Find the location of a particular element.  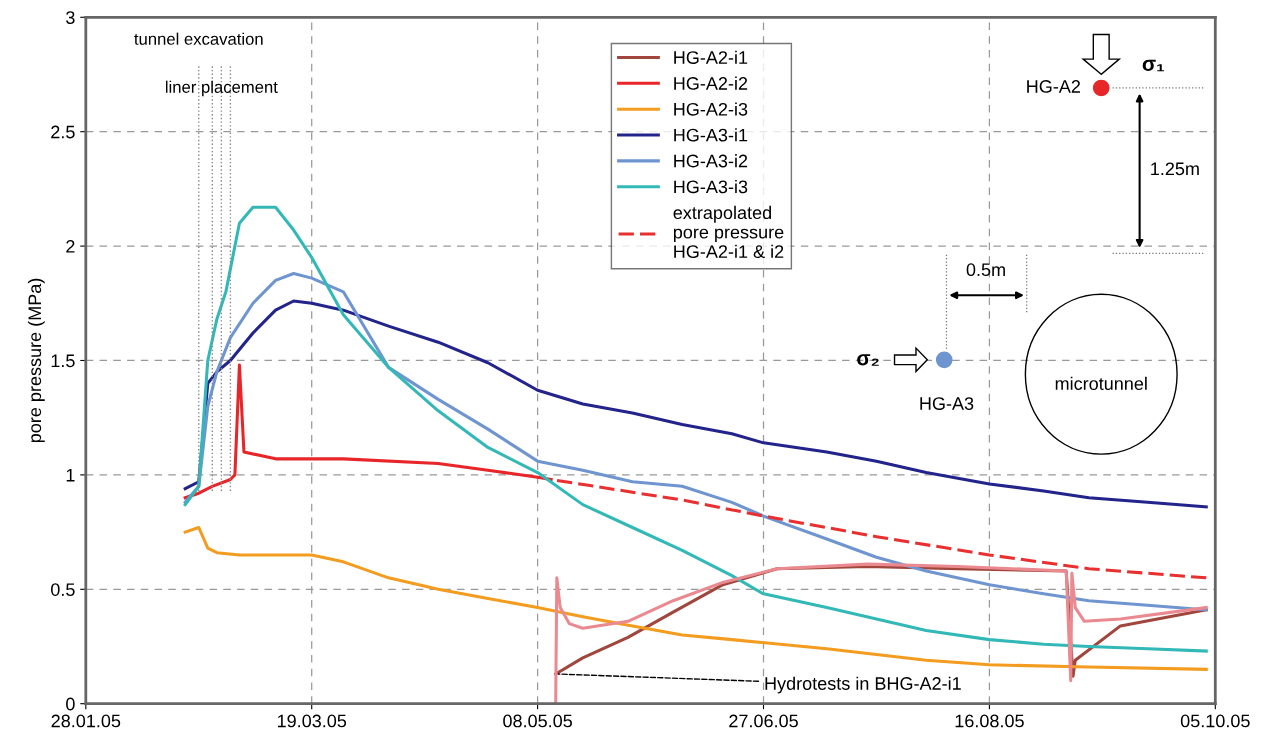

legend-label: HG-A2-i1 is located at coordinates (711, 57).